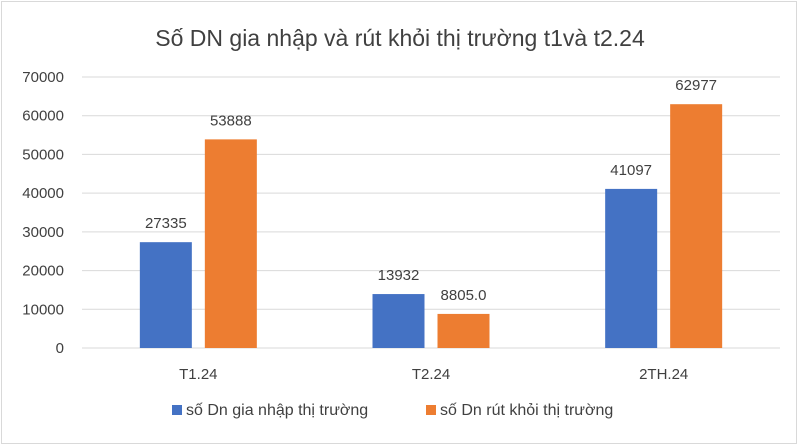 This screenshot has height=447, width=800. What do you see at coordinates (43, 193) in the screenshot?
I see `y-tick-label: 40000` at bounding box center [43, 193].